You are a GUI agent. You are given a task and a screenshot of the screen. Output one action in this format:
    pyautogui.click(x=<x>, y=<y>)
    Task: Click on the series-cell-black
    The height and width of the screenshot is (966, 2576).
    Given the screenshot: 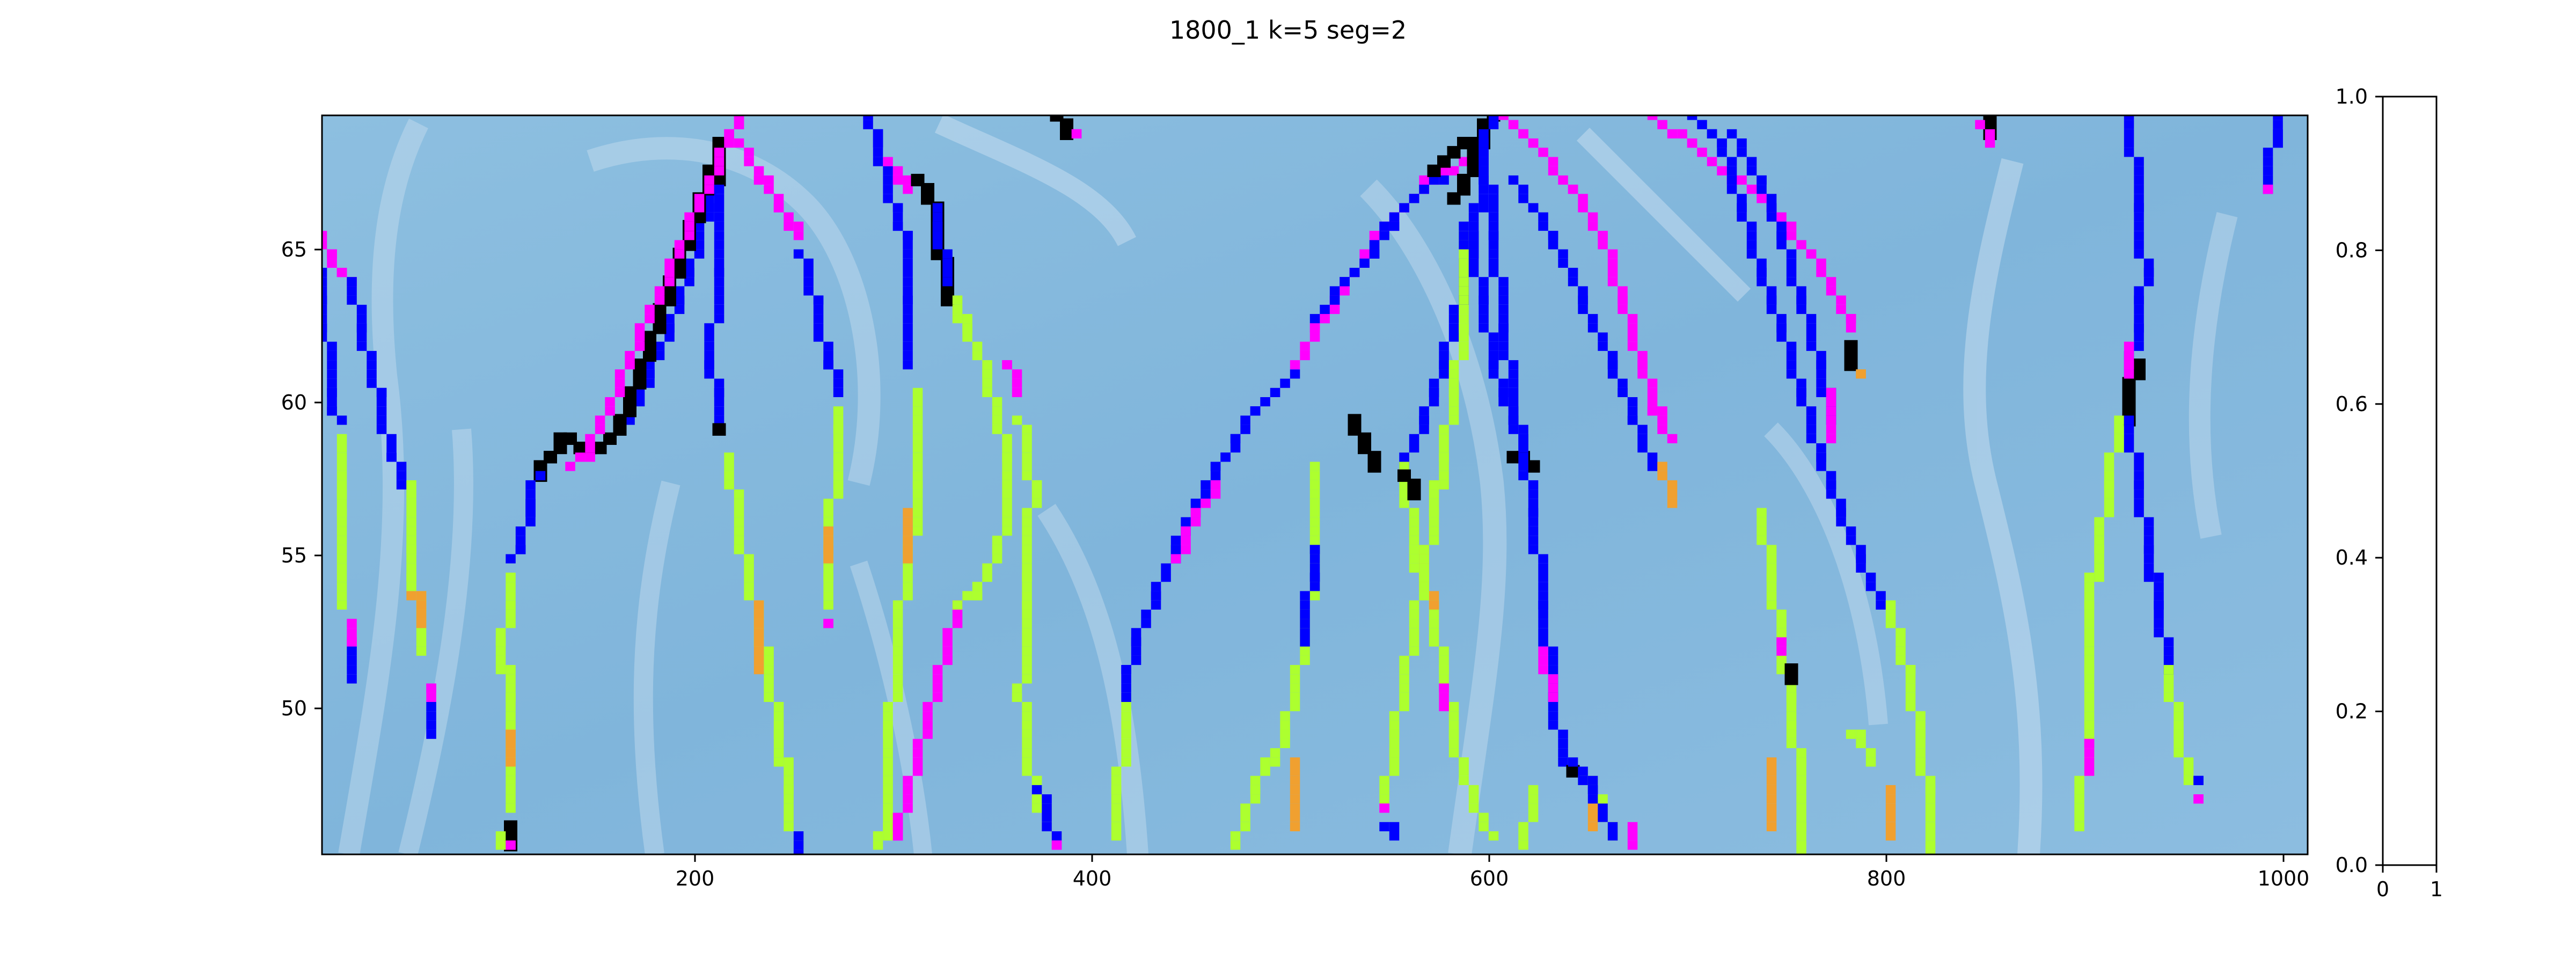 What is the action you would take?
    pyautogui.click(x=1454, y=198)
    